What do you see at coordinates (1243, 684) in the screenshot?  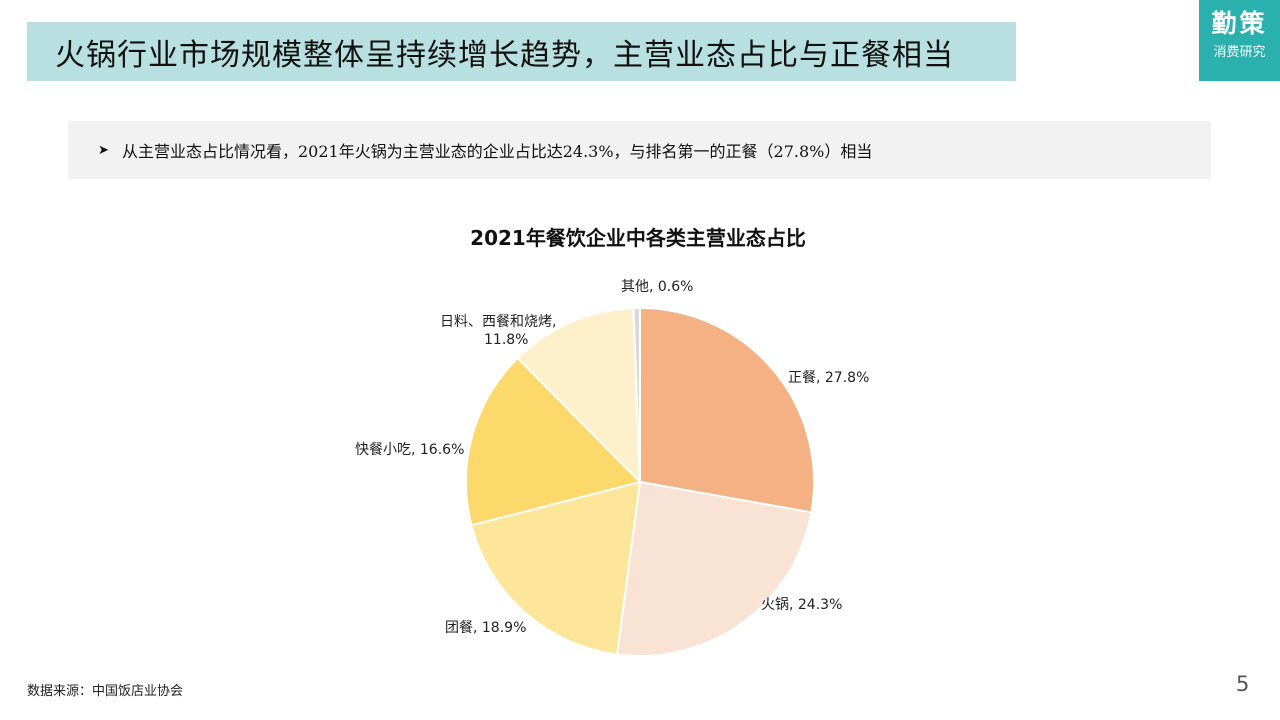 I see `page-number: 5` at bounding box center [1243, 684].